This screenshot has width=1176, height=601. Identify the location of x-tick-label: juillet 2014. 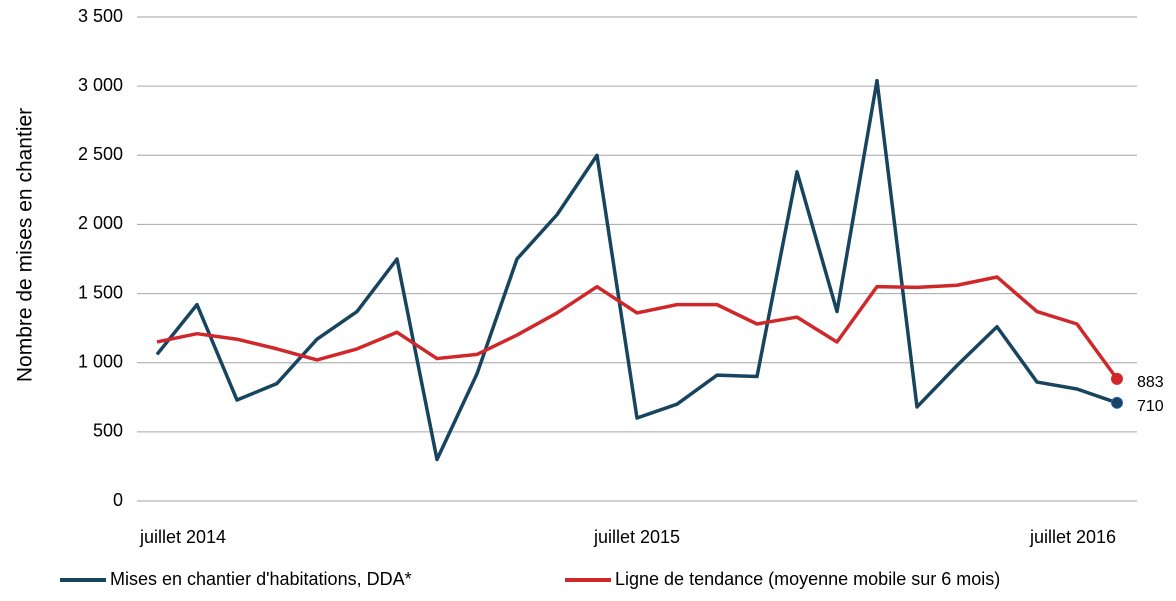
(182, 537).